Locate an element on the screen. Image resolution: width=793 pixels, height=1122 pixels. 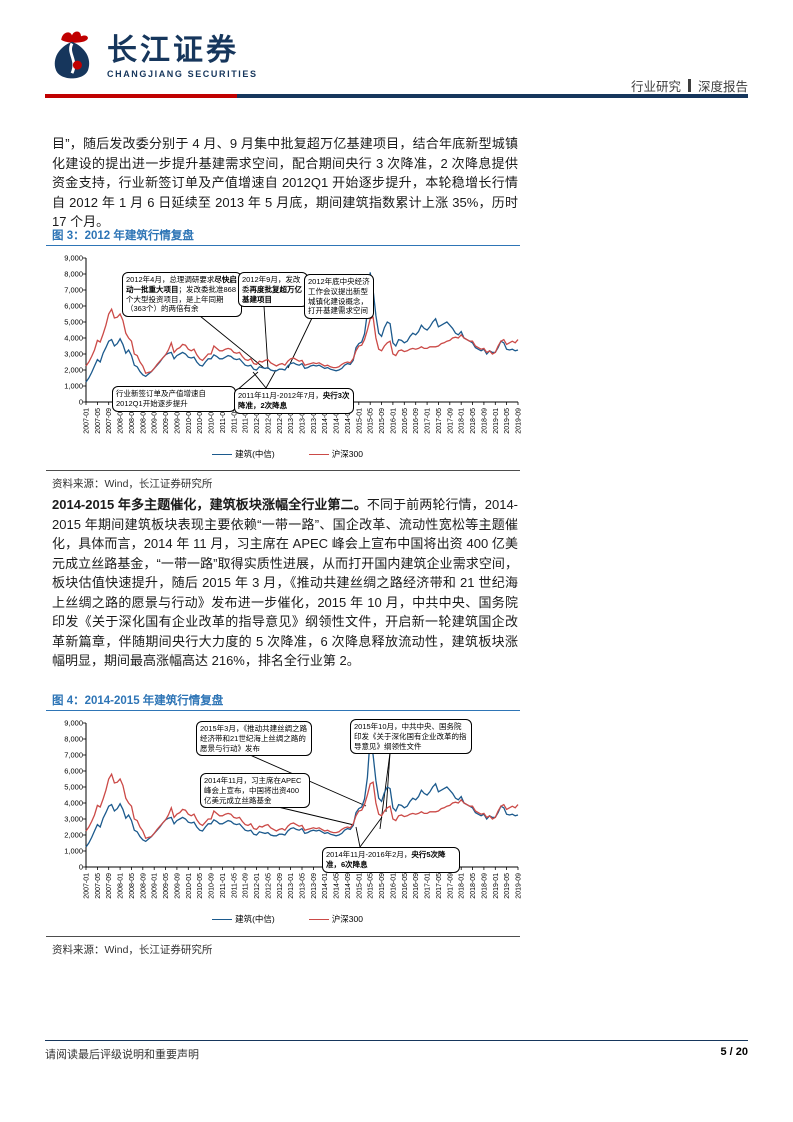
report-type-header: 行业研究 深度报告 is located at coordinates (689, 85).